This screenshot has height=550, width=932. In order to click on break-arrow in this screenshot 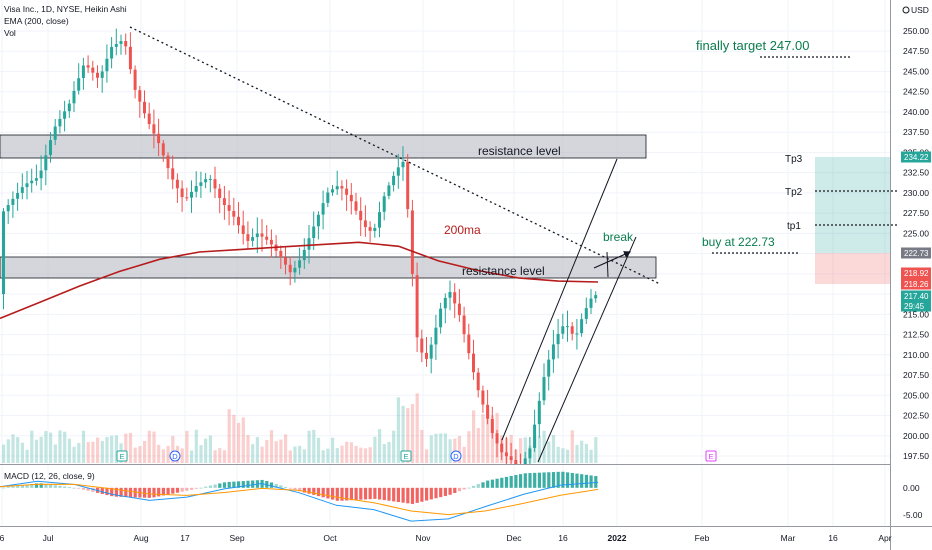, I will do `click(612, 260)`.